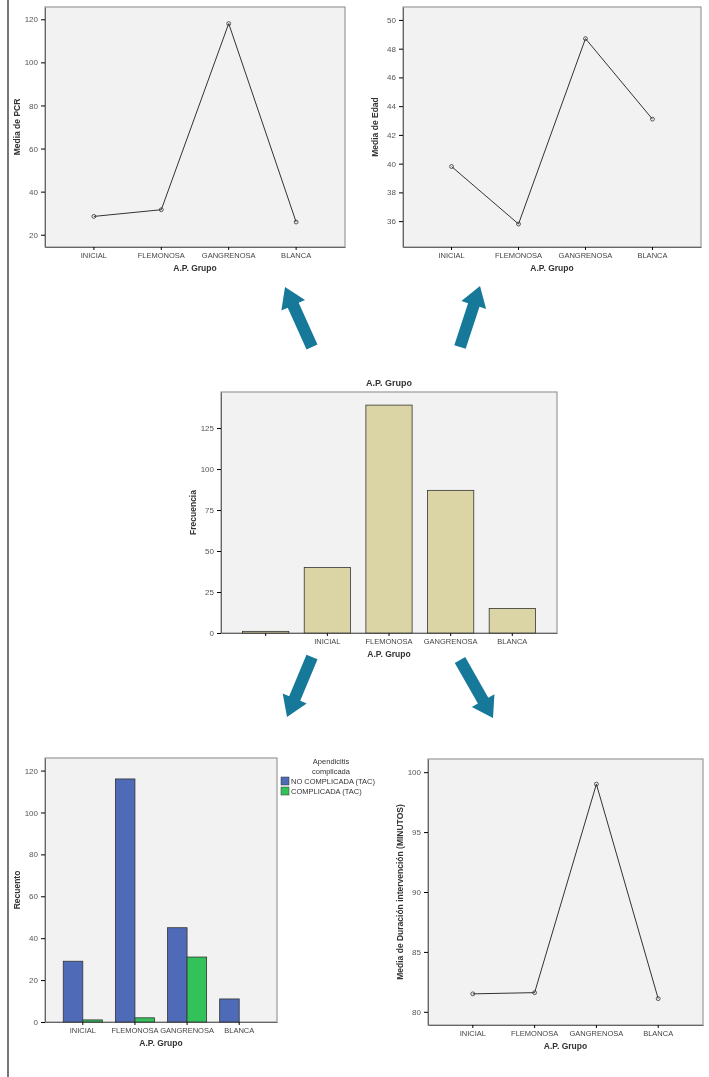 The image size is (709, 1077). What do you see at coordinates (17, 890) in the screenshot?
I see `y-axis-title: Recuento` at bounding box center [17, 890].